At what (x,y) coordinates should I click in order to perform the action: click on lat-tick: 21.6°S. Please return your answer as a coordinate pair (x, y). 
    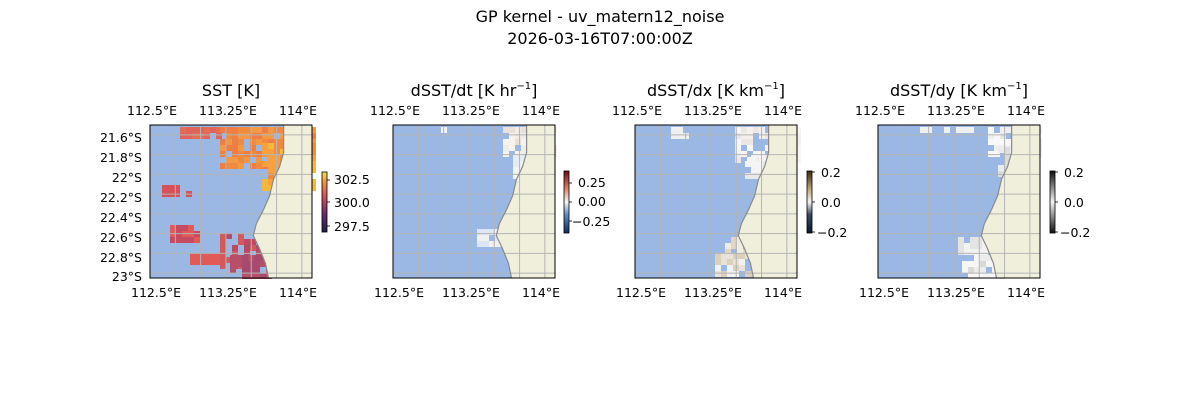
    Looking at the image, I should click on (121, 137).